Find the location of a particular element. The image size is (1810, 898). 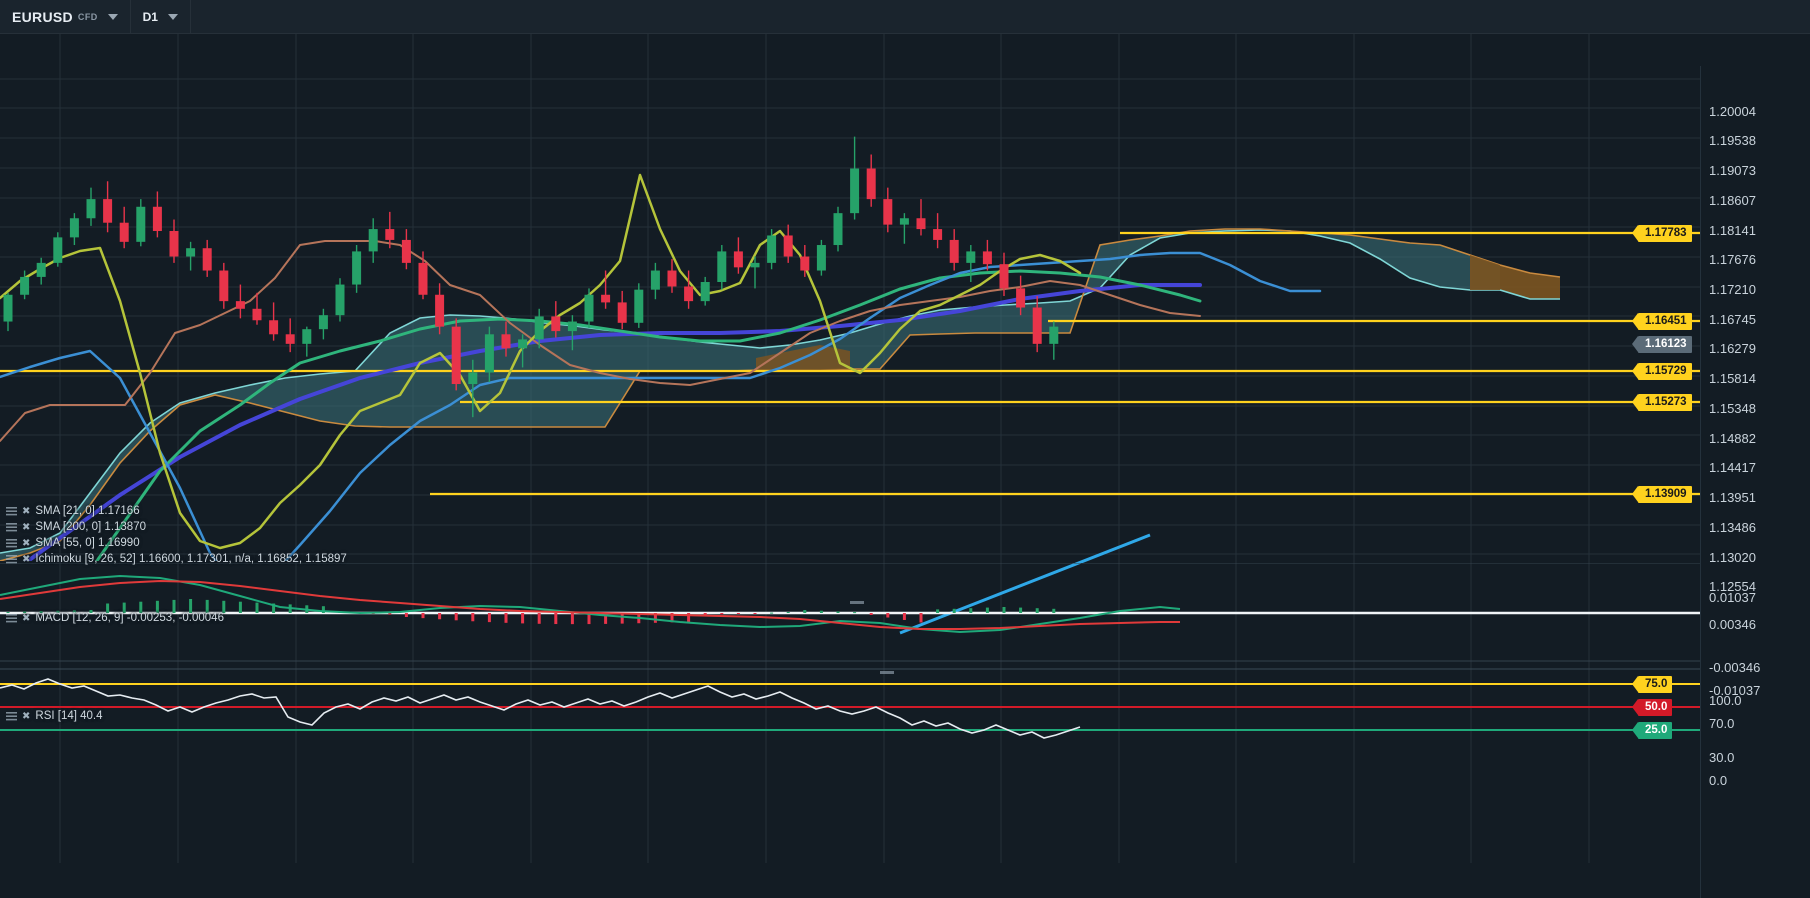

rsi-panel is located at coordinates (850, 703).